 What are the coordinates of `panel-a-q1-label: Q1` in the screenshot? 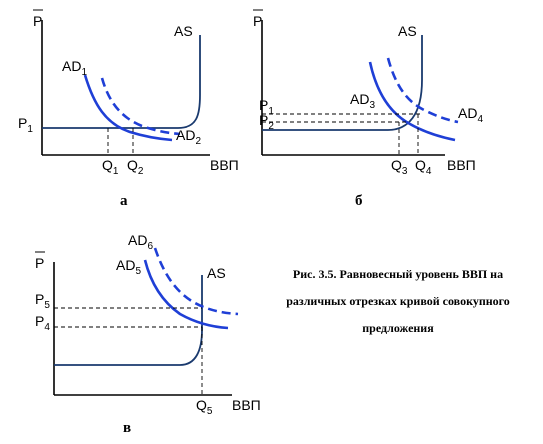 It's located at (110, 167).